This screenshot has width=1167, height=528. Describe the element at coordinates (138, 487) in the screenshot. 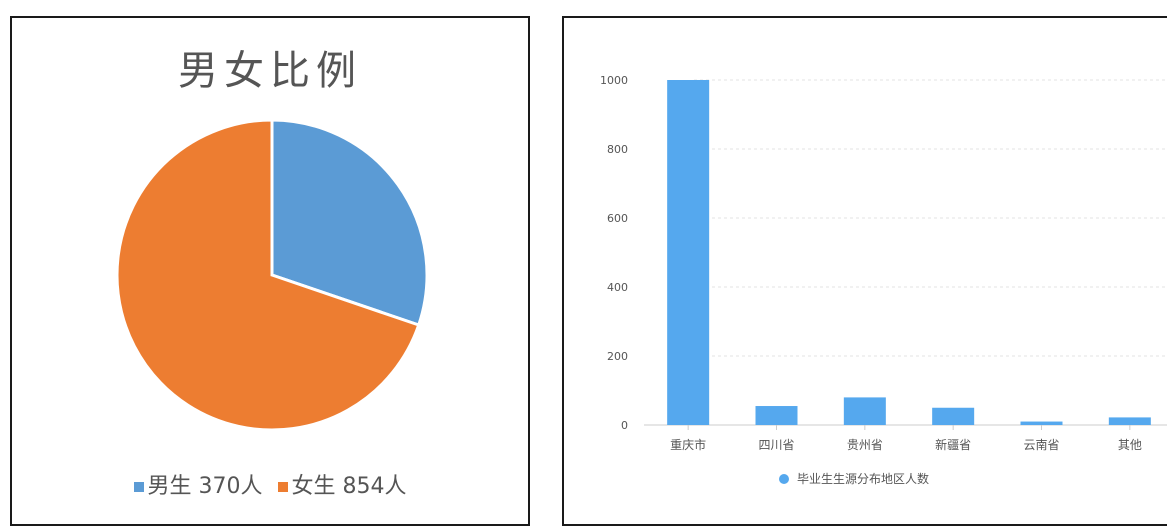

I see `legend-swatch-male` at that location.